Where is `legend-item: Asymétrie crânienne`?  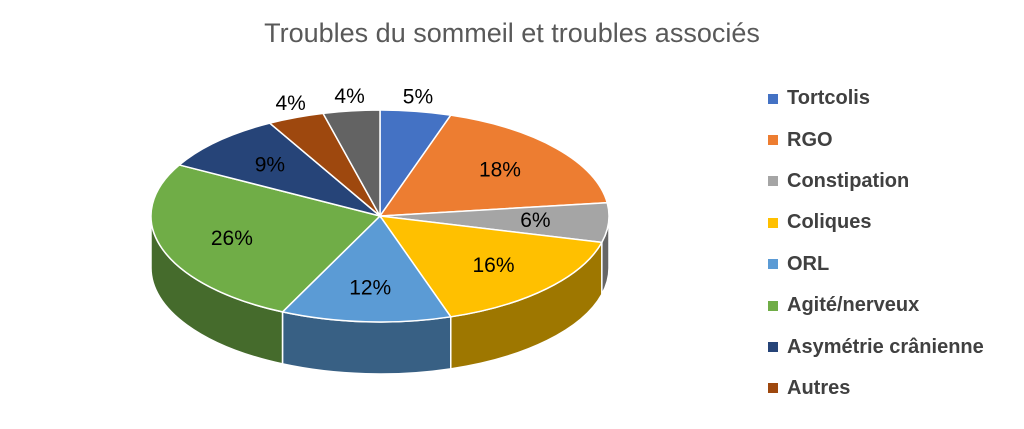
legend-item: Asymétrie crânienne is located at coordinates (876, 346).